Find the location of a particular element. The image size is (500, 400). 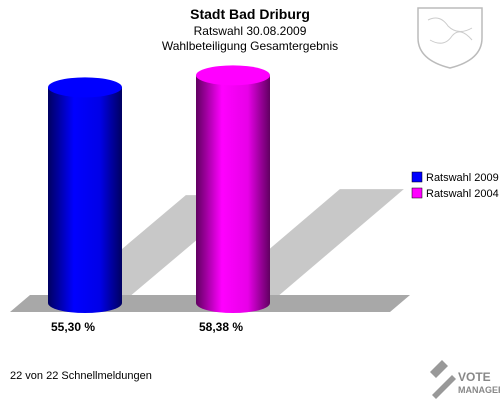

crest is located at coordinates (450, 38).